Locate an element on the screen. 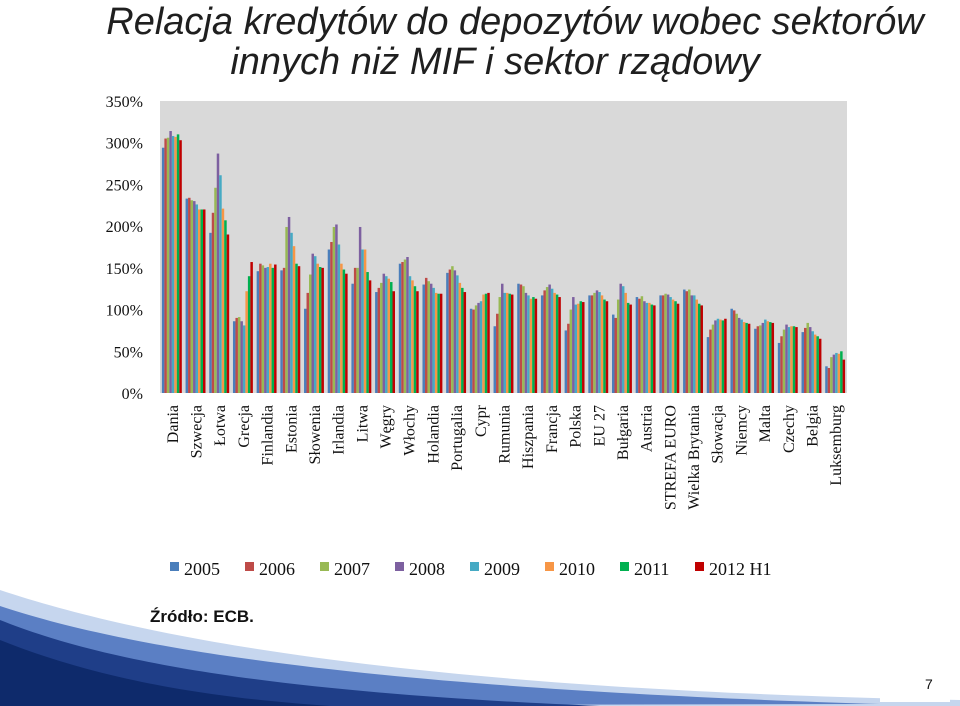 Image resolution: width=960 pixels, height=706 pixels. x-tick-label: Niemcy is located at coordinates (741, 430).